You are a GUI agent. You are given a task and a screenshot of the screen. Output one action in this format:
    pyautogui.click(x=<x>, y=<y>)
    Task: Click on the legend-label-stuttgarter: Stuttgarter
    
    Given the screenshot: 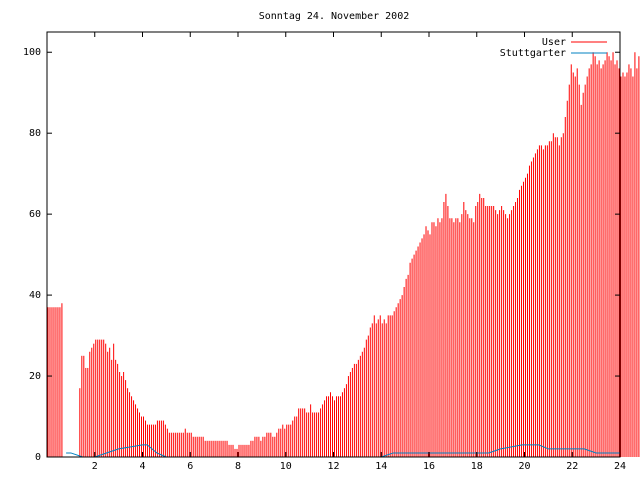 What is the action you would take?
    pyautogui.click(x=533, y=53)
    